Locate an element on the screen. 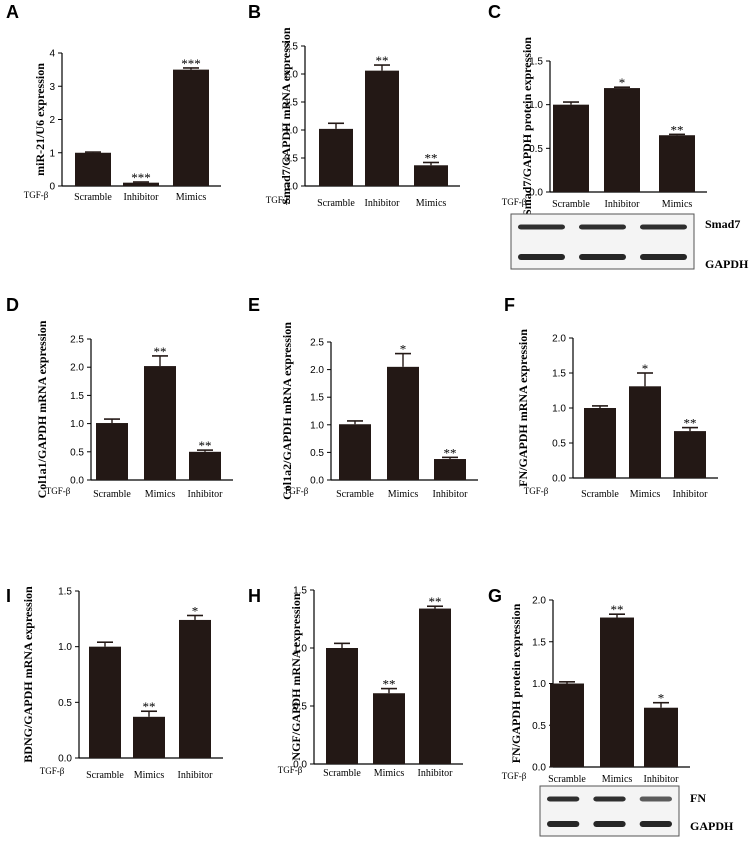  y-tick-label: 2 is located at coordinates (52, 120).